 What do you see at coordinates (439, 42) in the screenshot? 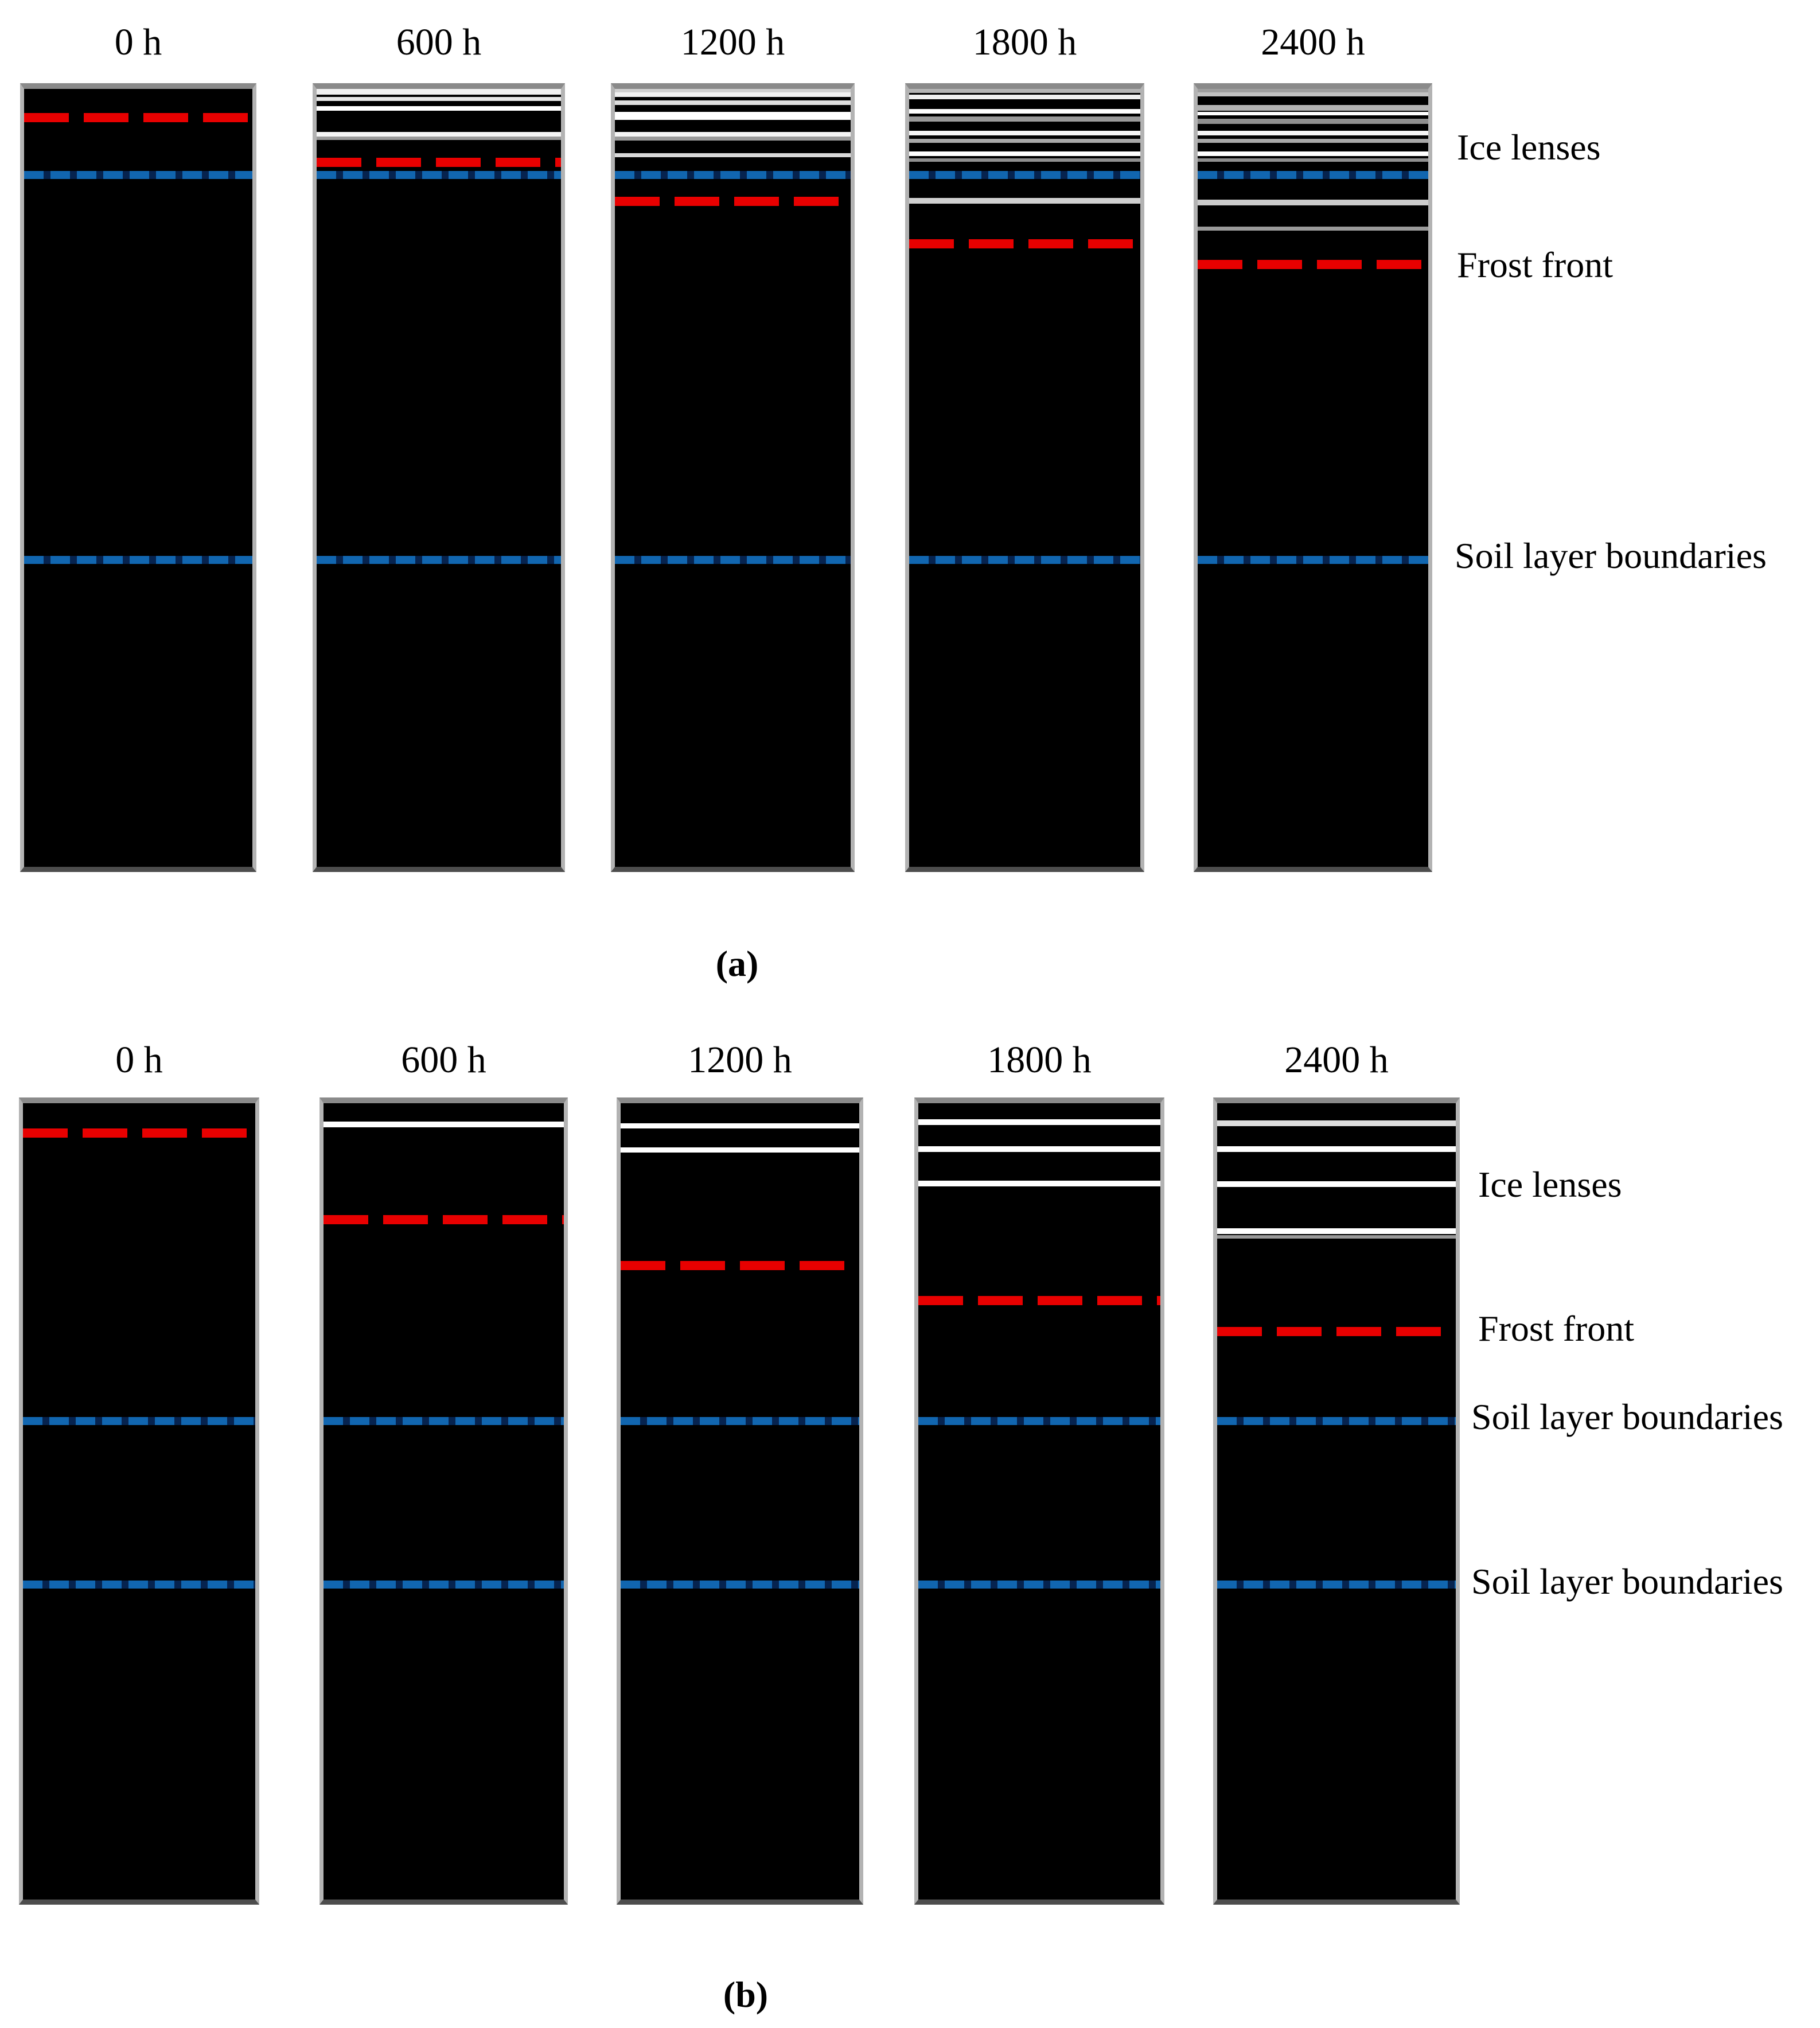
I see `time-label-a-1: 600 h` at bounding box center [439, 42].